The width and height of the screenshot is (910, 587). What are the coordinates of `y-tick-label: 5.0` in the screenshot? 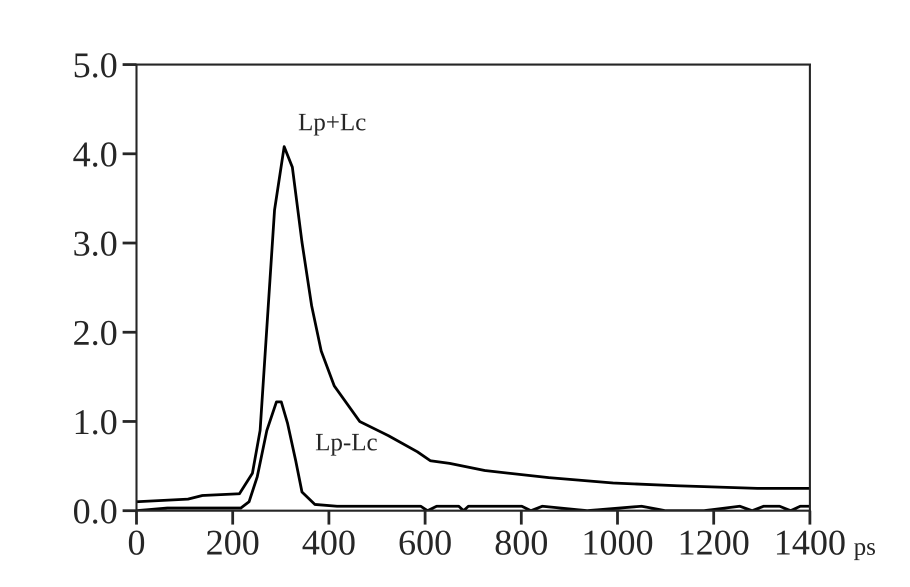 It's located at (95, 65).